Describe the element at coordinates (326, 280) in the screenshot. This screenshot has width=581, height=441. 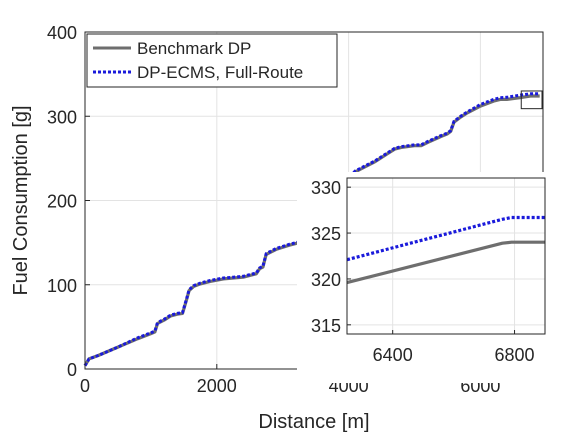
I see `inset-y-tick-label: 320` at that location.